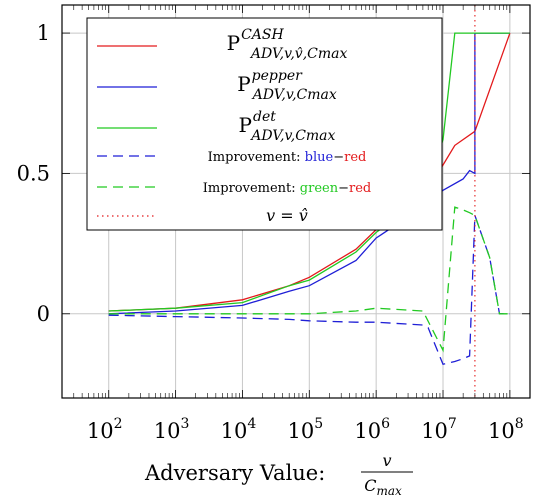  What do you see at coordinates (305, 429) in the screenshot?
I see `x-tick-label: 10⁵` at bounding box center [305, 429].